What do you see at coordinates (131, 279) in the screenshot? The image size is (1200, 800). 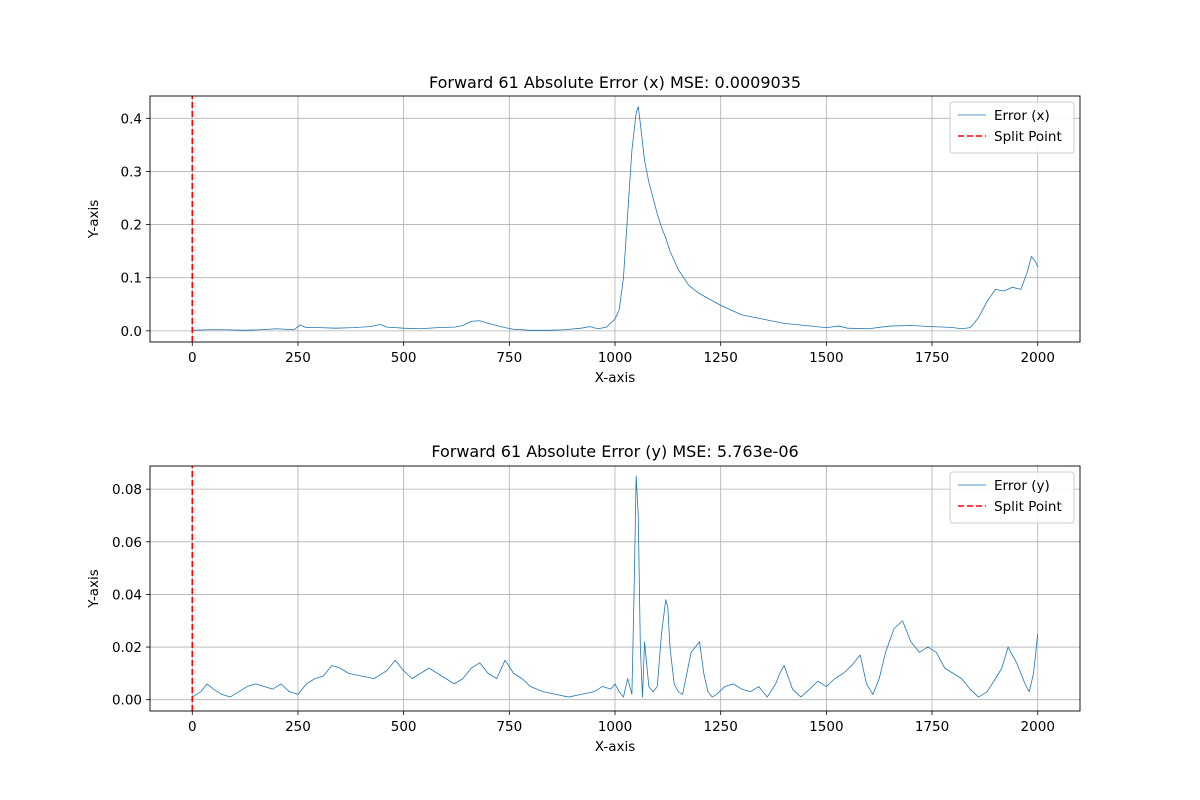 I see `y-tick-label: 0.1` at bounding box center [131, 279].